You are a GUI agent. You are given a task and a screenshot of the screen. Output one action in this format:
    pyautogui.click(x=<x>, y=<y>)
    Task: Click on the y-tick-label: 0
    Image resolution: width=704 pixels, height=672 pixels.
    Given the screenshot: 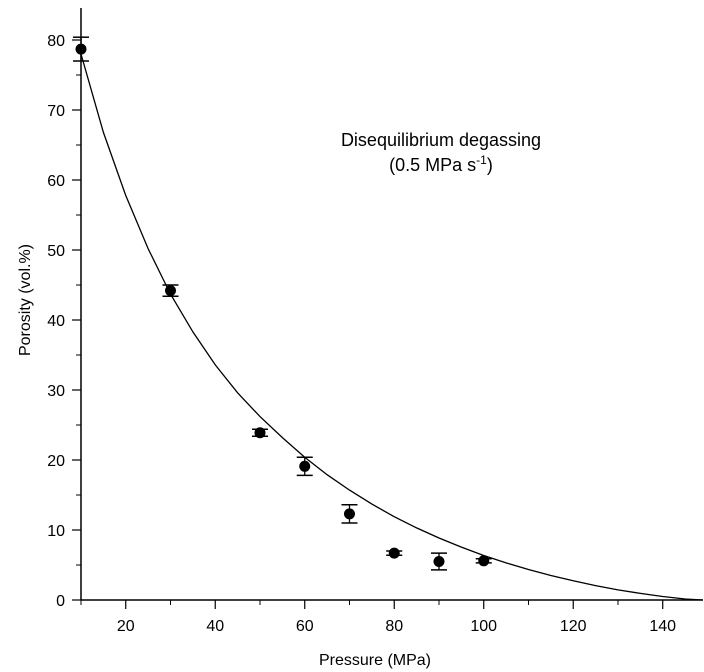 What is the action you would take?
    pyautogui.click(x=60, y=601)
    